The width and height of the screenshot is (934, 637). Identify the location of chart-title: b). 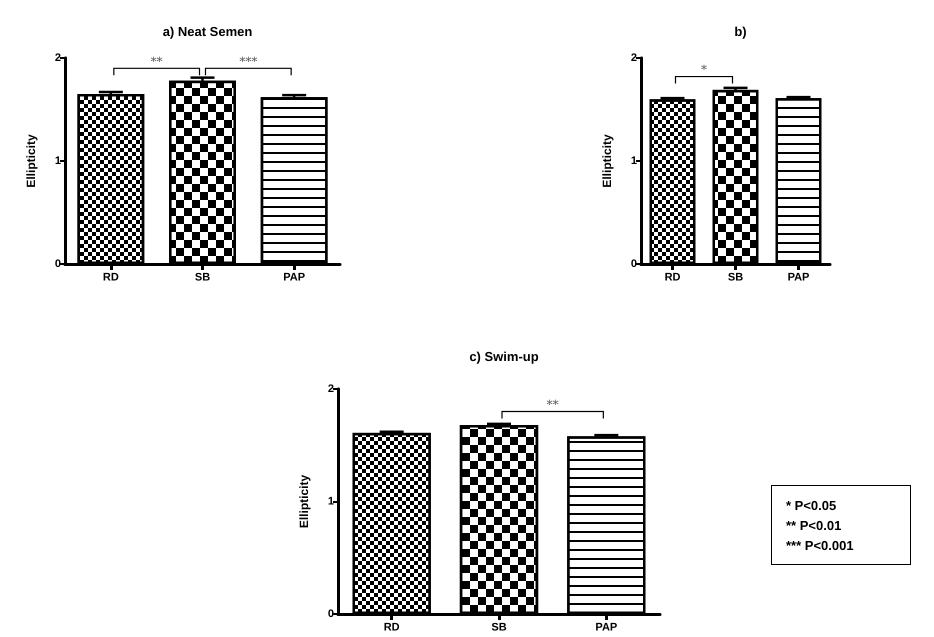
(740, 31).